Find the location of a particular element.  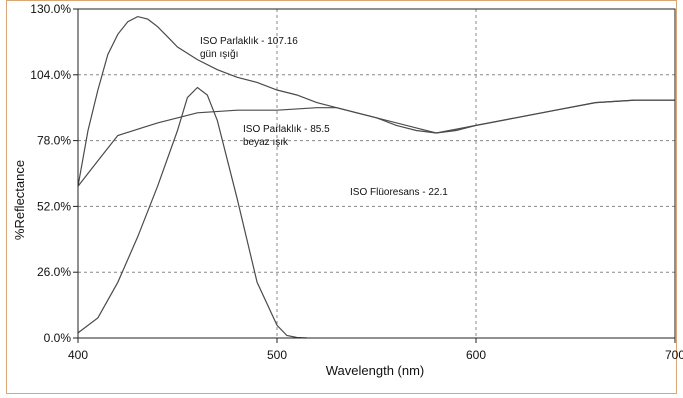

x-axis-title: Wavelength (nm) is located at coordinates (375, 370).